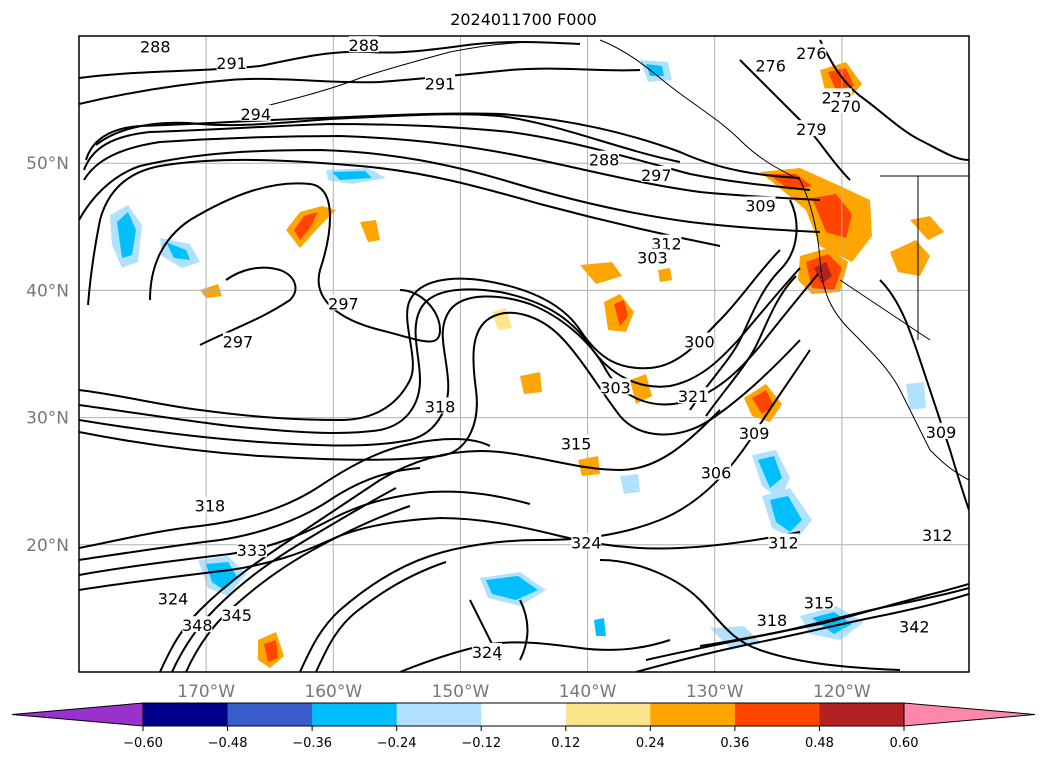  I want to click on colorbar-tick-label: 0.24, so click(650, 743).